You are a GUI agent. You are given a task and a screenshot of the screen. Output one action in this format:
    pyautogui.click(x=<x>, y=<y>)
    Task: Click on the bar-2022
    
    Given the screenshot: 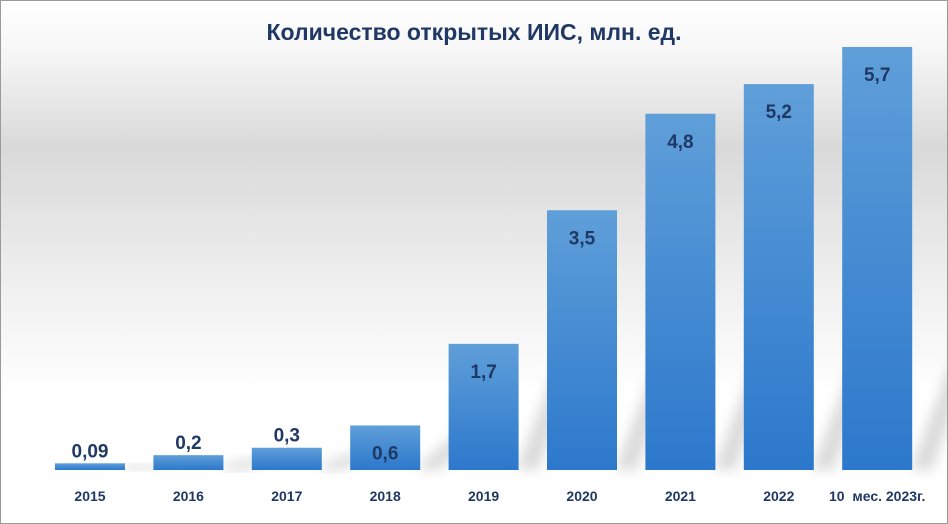 What is the action you would take?
    pyautogui.click(x=778, y=277)
    